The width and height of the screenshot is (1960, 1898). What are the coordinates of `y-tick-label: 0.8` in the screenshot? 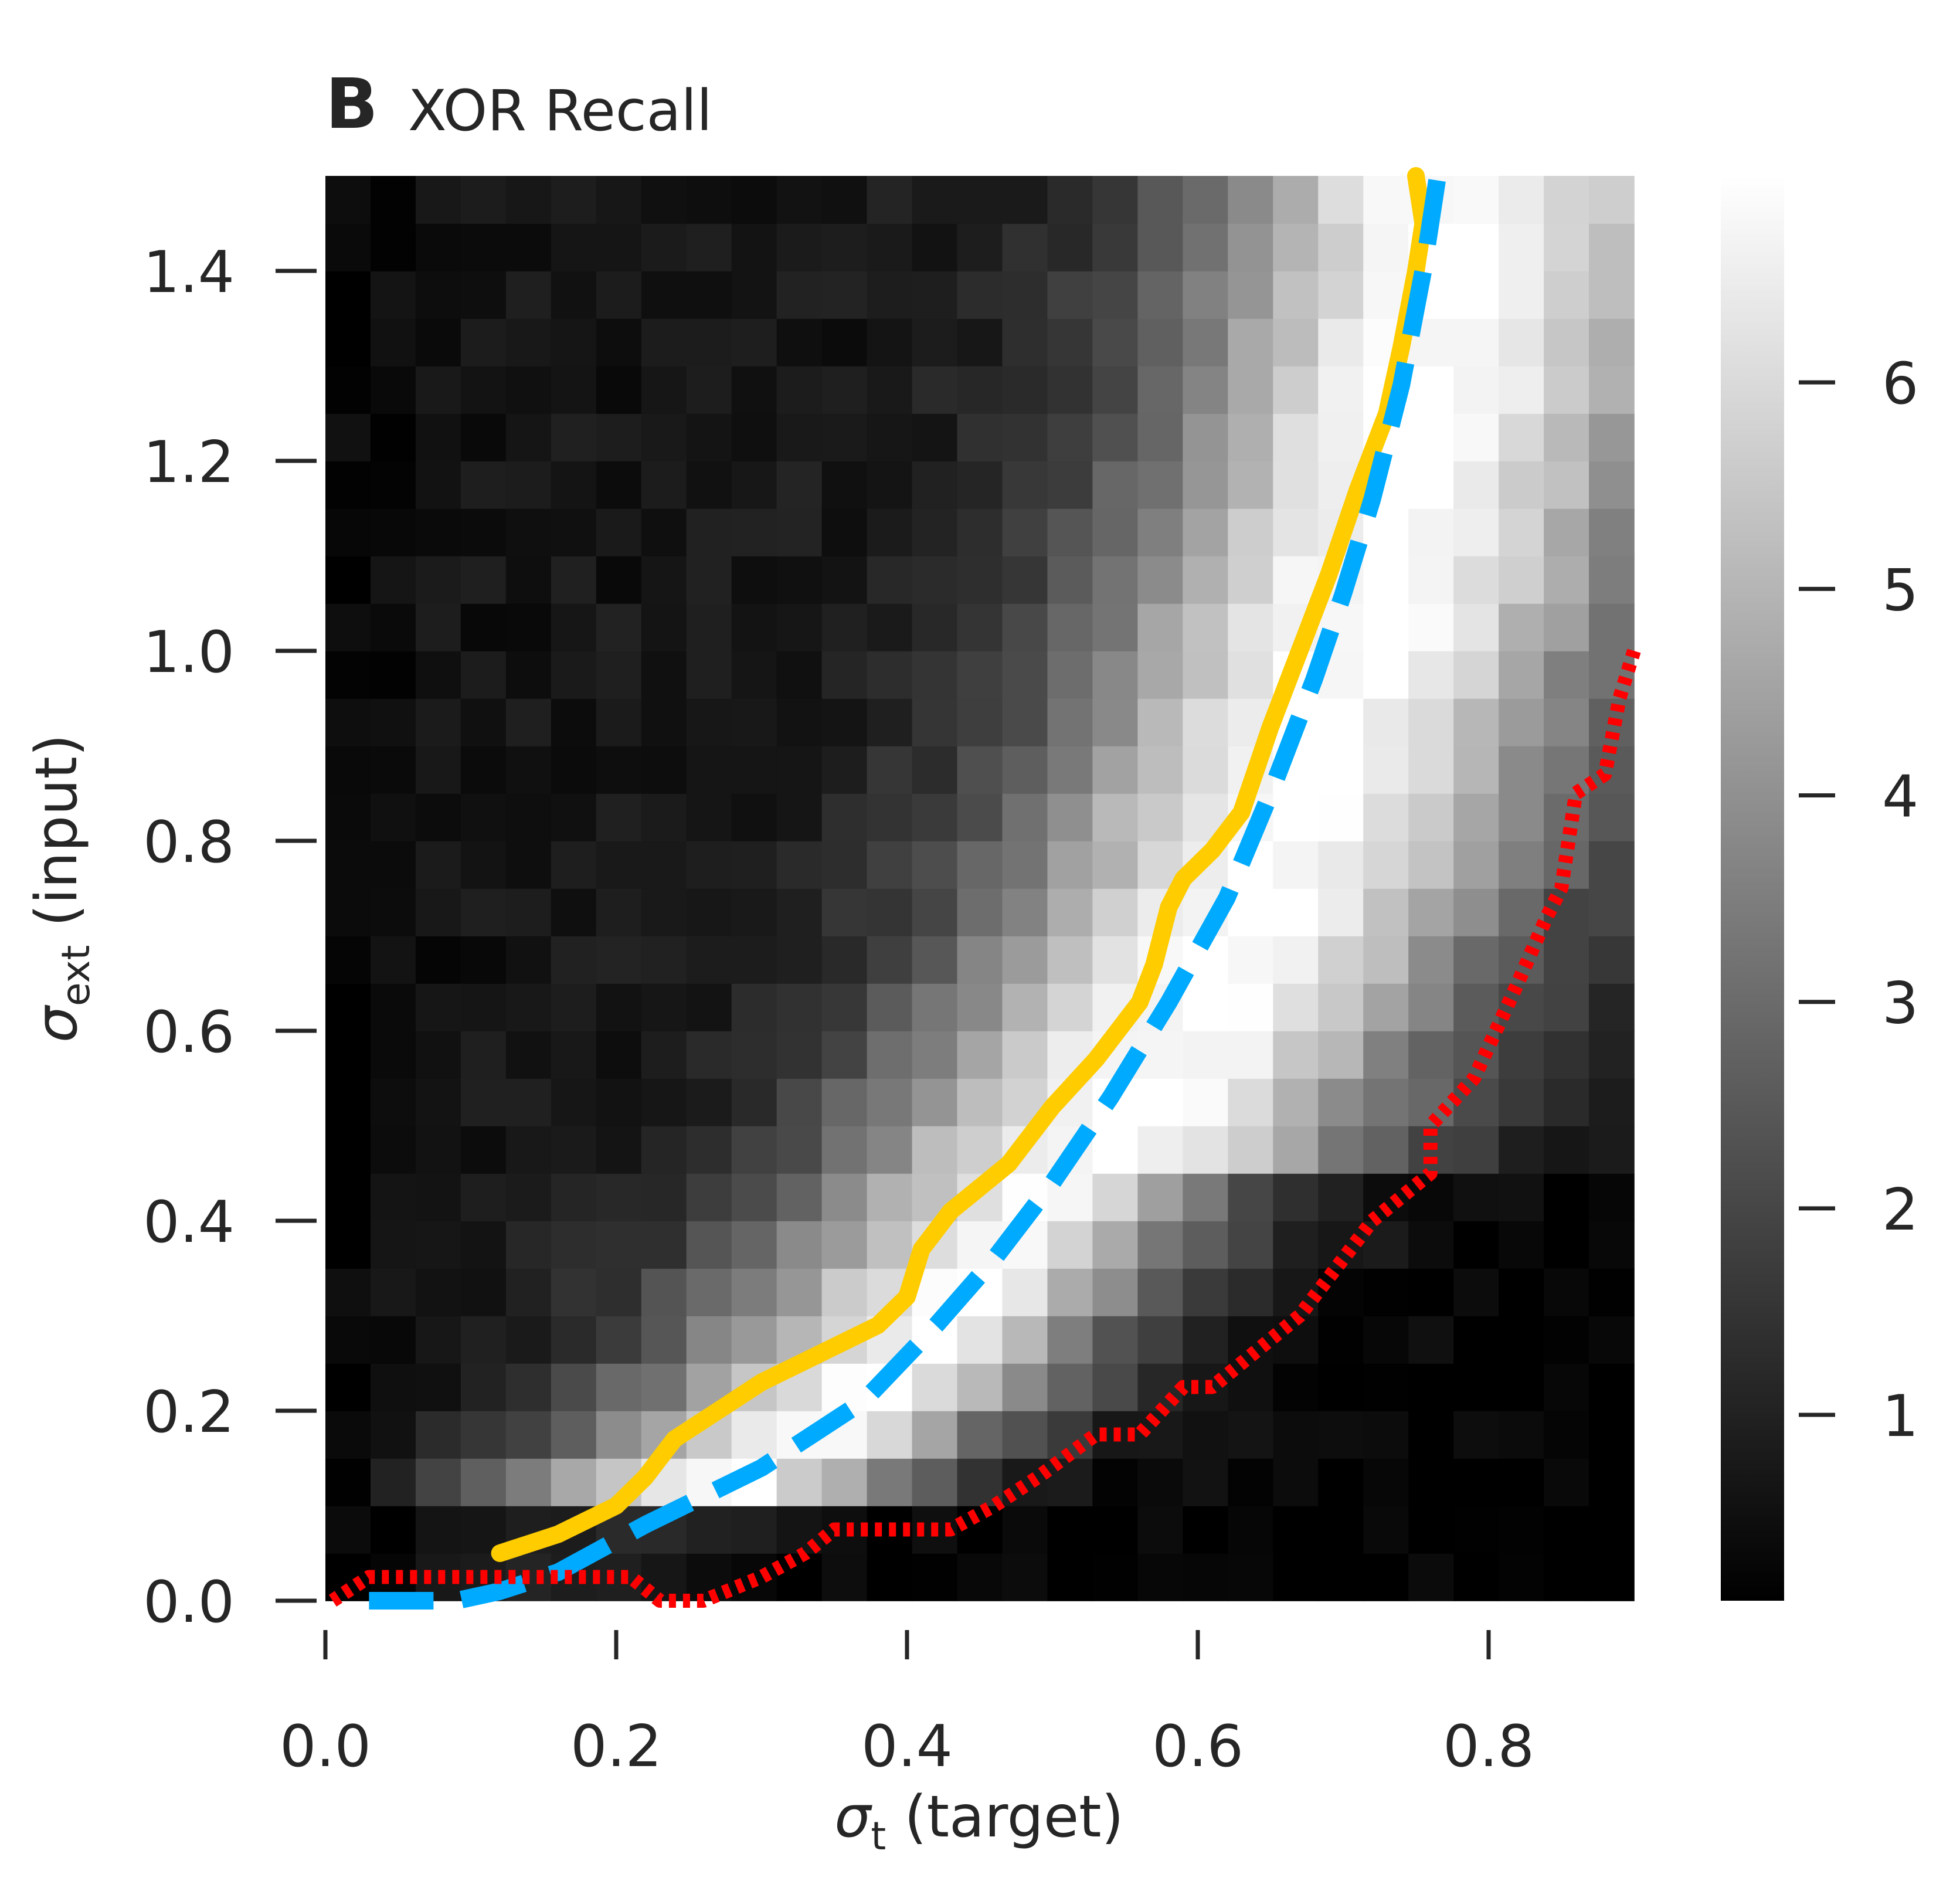 It's located at (189, 842).